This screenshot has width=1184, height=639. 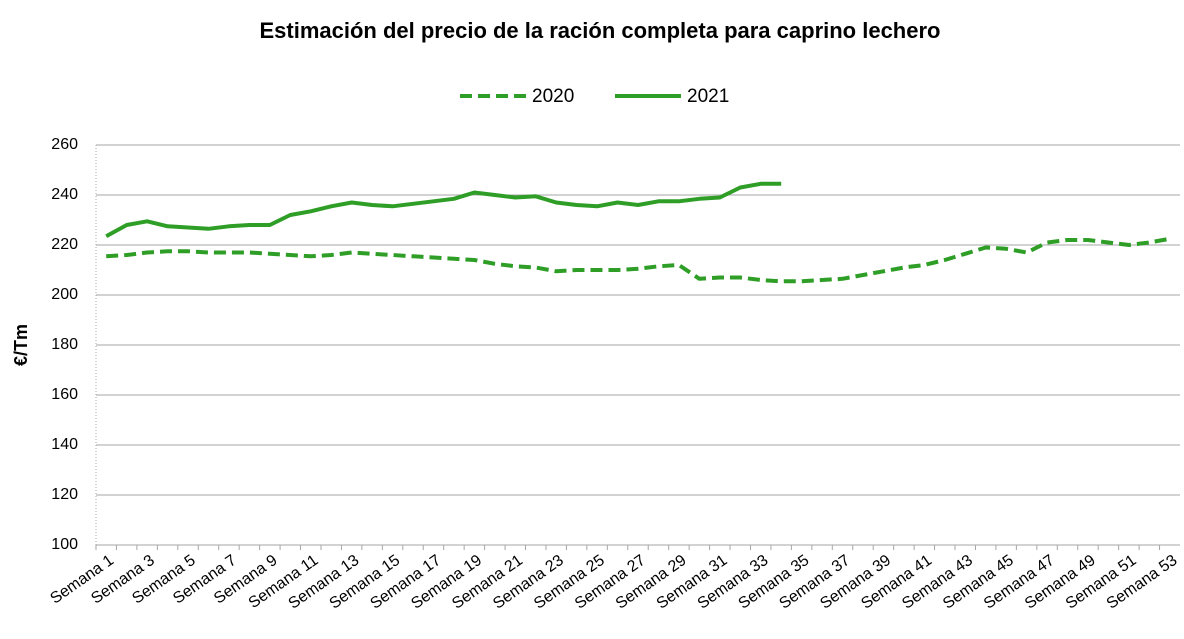 What do you see at coordinates (64, 344) in the screenshot?
I see `y-tick-label: 180` at bounding box center [64, 344].